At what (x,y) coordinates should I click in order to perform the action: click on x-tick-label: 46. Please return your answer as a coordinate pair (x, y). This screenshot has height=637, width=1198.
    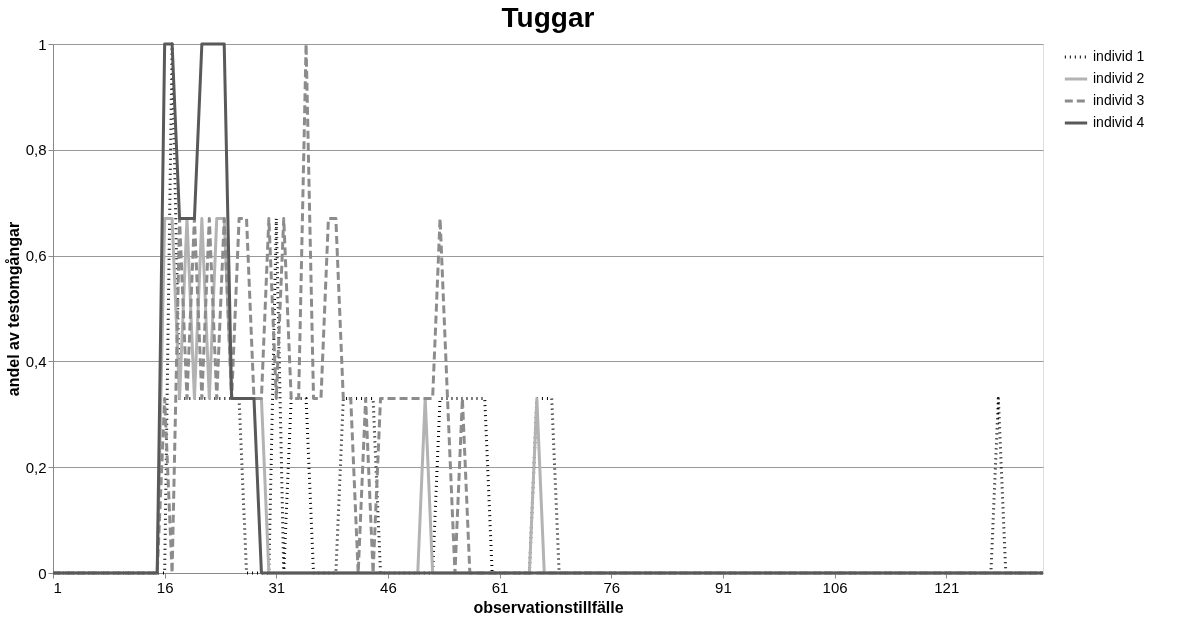
    Looking at the image, I should click on (388, 587).